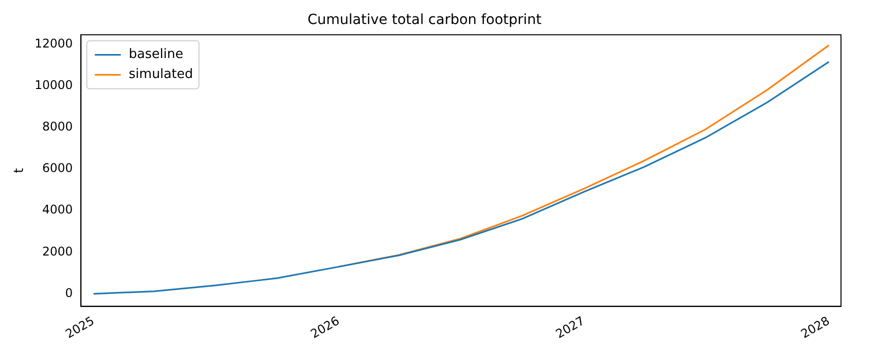 The height and width of the screenshot is (353, 869). I want to click on y-tick-label: 10000, so click(53, 85).